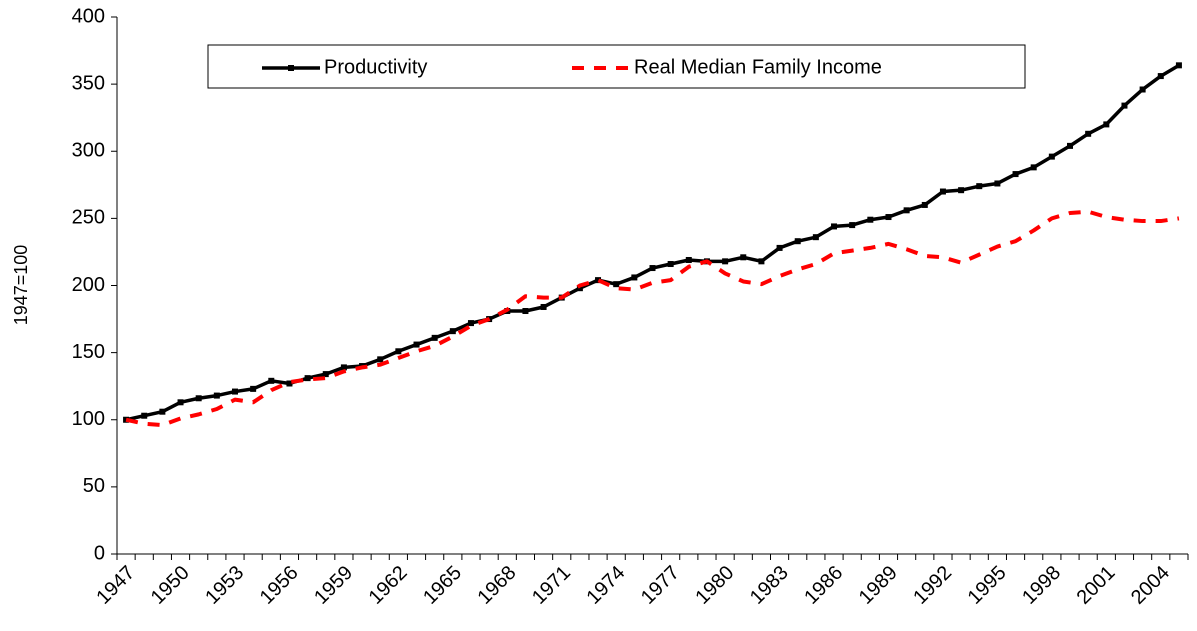 Image resolution: width=1197 pixels, height=631 pixels. What do you see at coordinates (1096, 585) in the screenshot?
I see `x-tick-label: 2001` at bounding box center [1096, 585].